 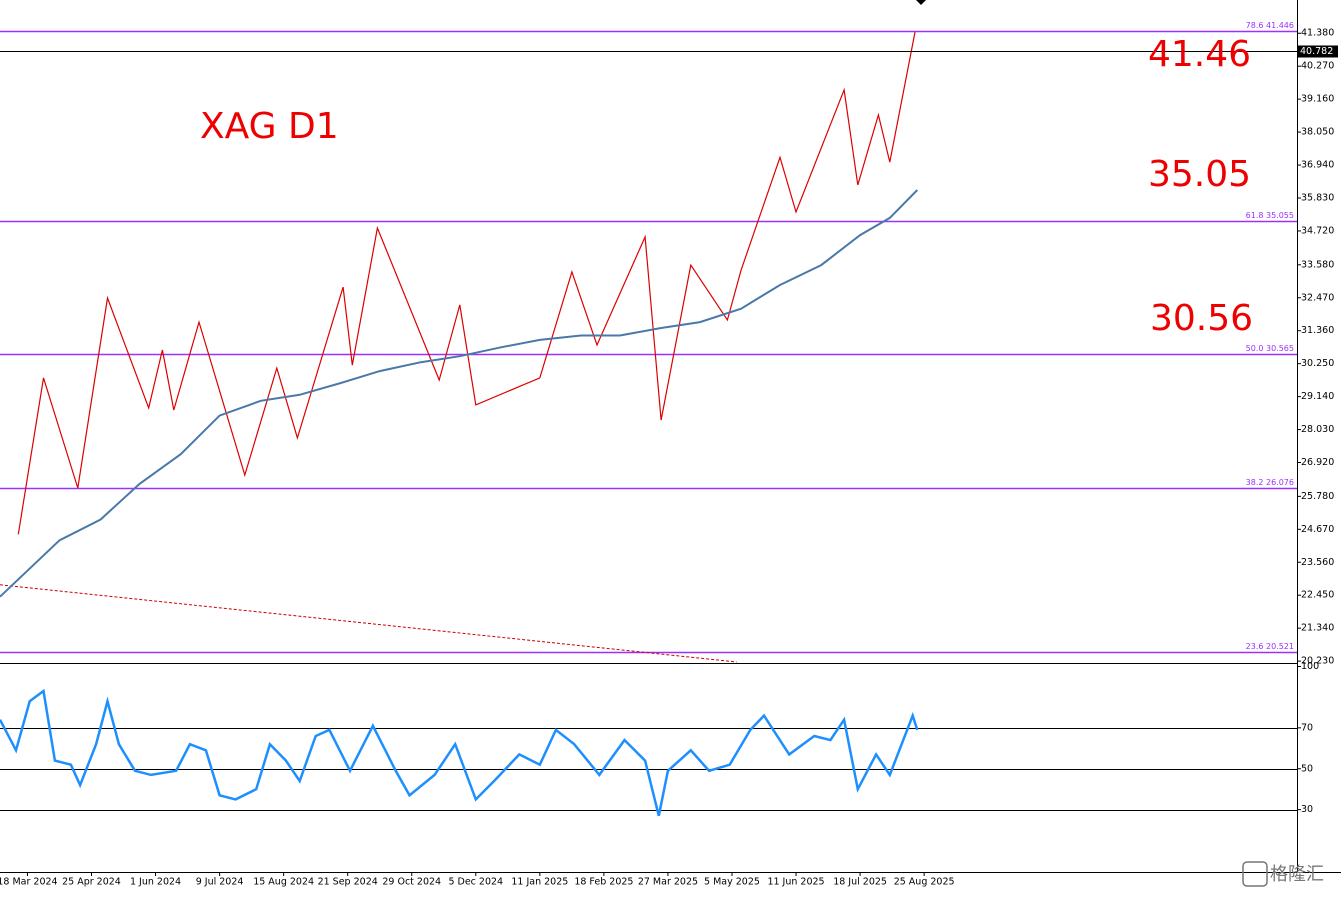 I want to click on x-tick-label: 9 Jul 2024, so click(x=220, y=882).